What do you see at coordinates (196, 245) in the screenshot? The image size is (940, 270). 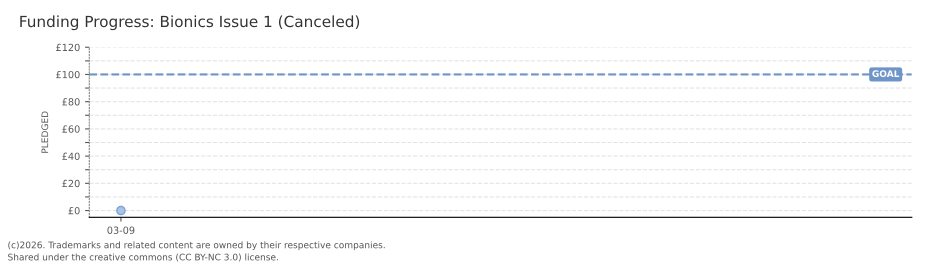 I see `text: (c)2026. Trademarks and related content are owned by their respective companies.` at bounding box center [196, 245].